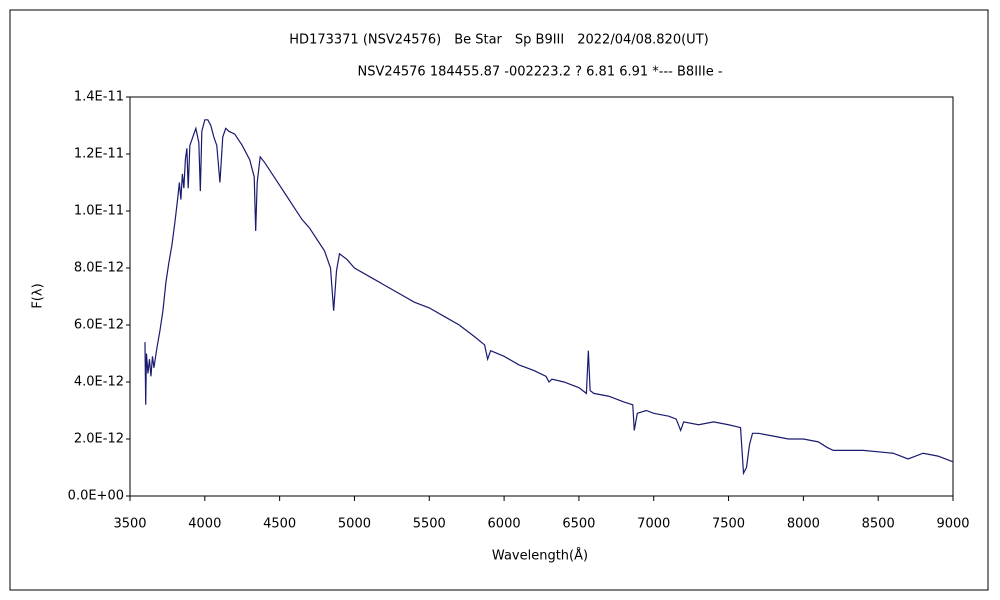 This screenshot has width=1000, height=600. What do you see at coordinates (653, 524) in the screenshot?
I see `x-tick-label: 7000` at bounding box center [653, 524].